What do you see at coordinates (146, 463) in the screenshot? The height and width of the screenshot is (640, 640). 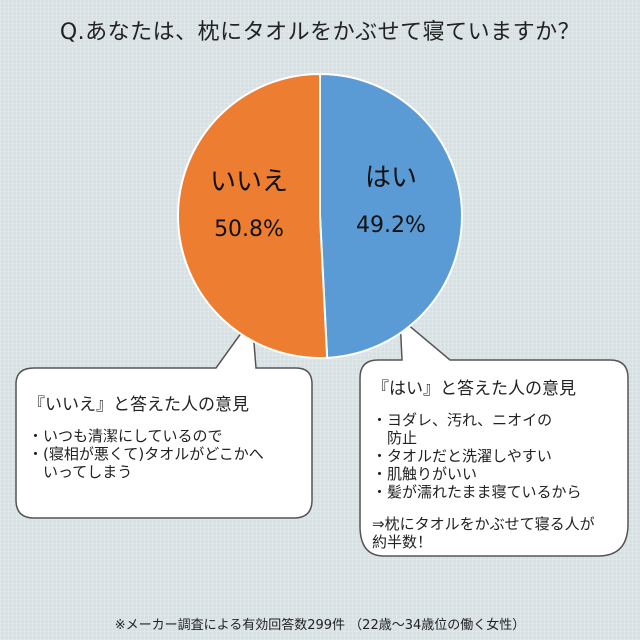 I see `left-opinion-item: ・(寝相が悪くて)タオルがどこかへ いってしまう` at bounding box center [146, 463].